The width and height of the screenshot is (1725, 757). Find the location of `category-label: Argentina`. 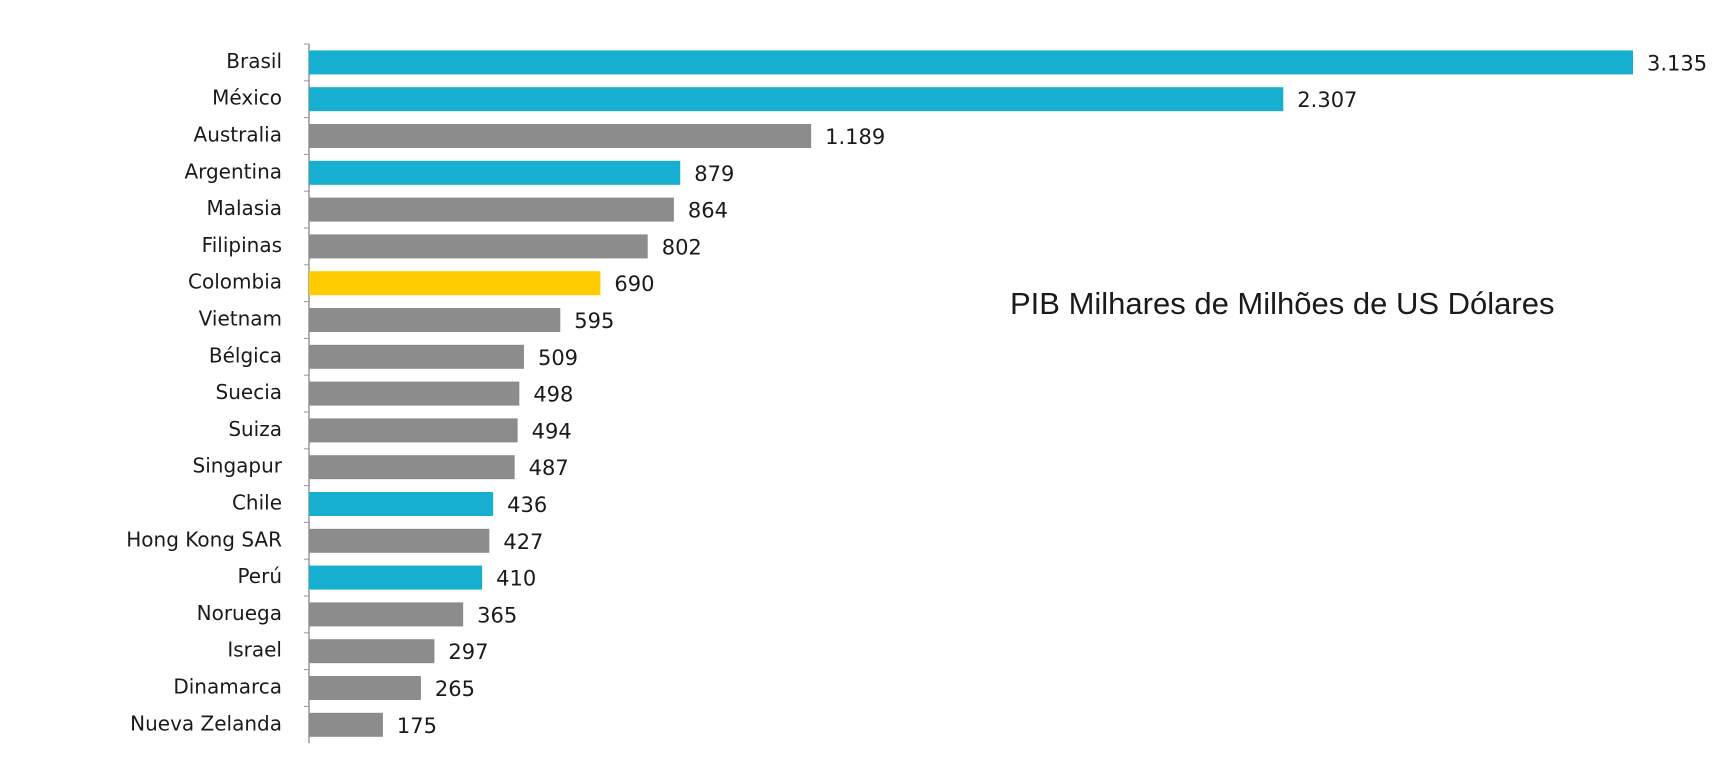

category-label: Argentina is located at coordinates (233, 171).